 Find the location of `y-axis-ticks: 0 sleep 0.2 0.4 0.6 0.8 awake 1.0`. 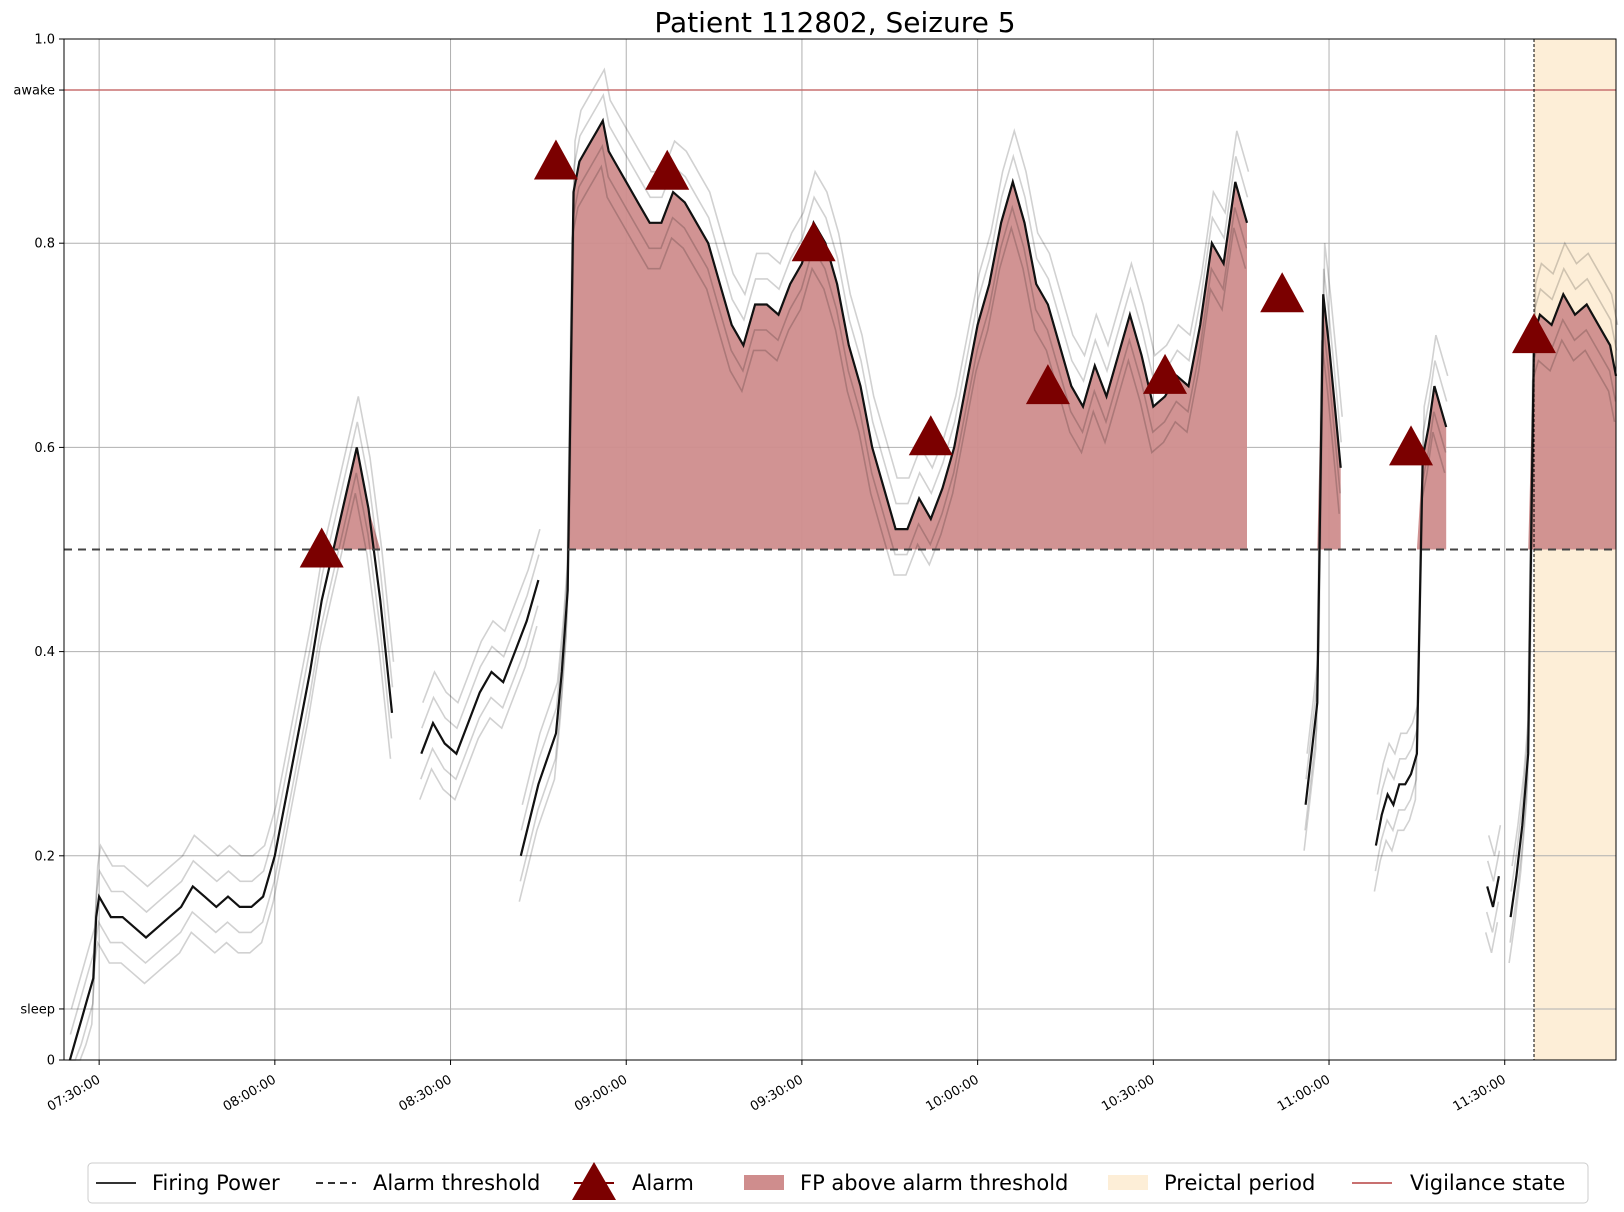

y-axis-ticks: 0 sleep 0.2 0.4 0.6 0.8 awake 1.0 is located at coordinates (38, 551).